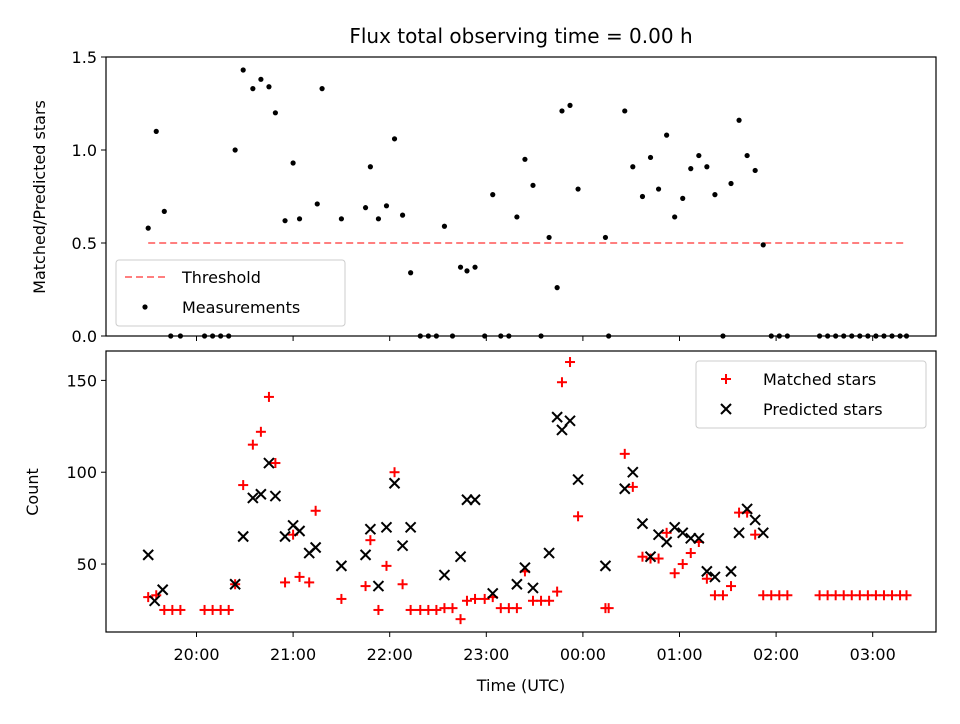  Describe the element at coordinates (84, 57) in the screenshot. I see `ratio-y-tick-label: 1.5` at that location.